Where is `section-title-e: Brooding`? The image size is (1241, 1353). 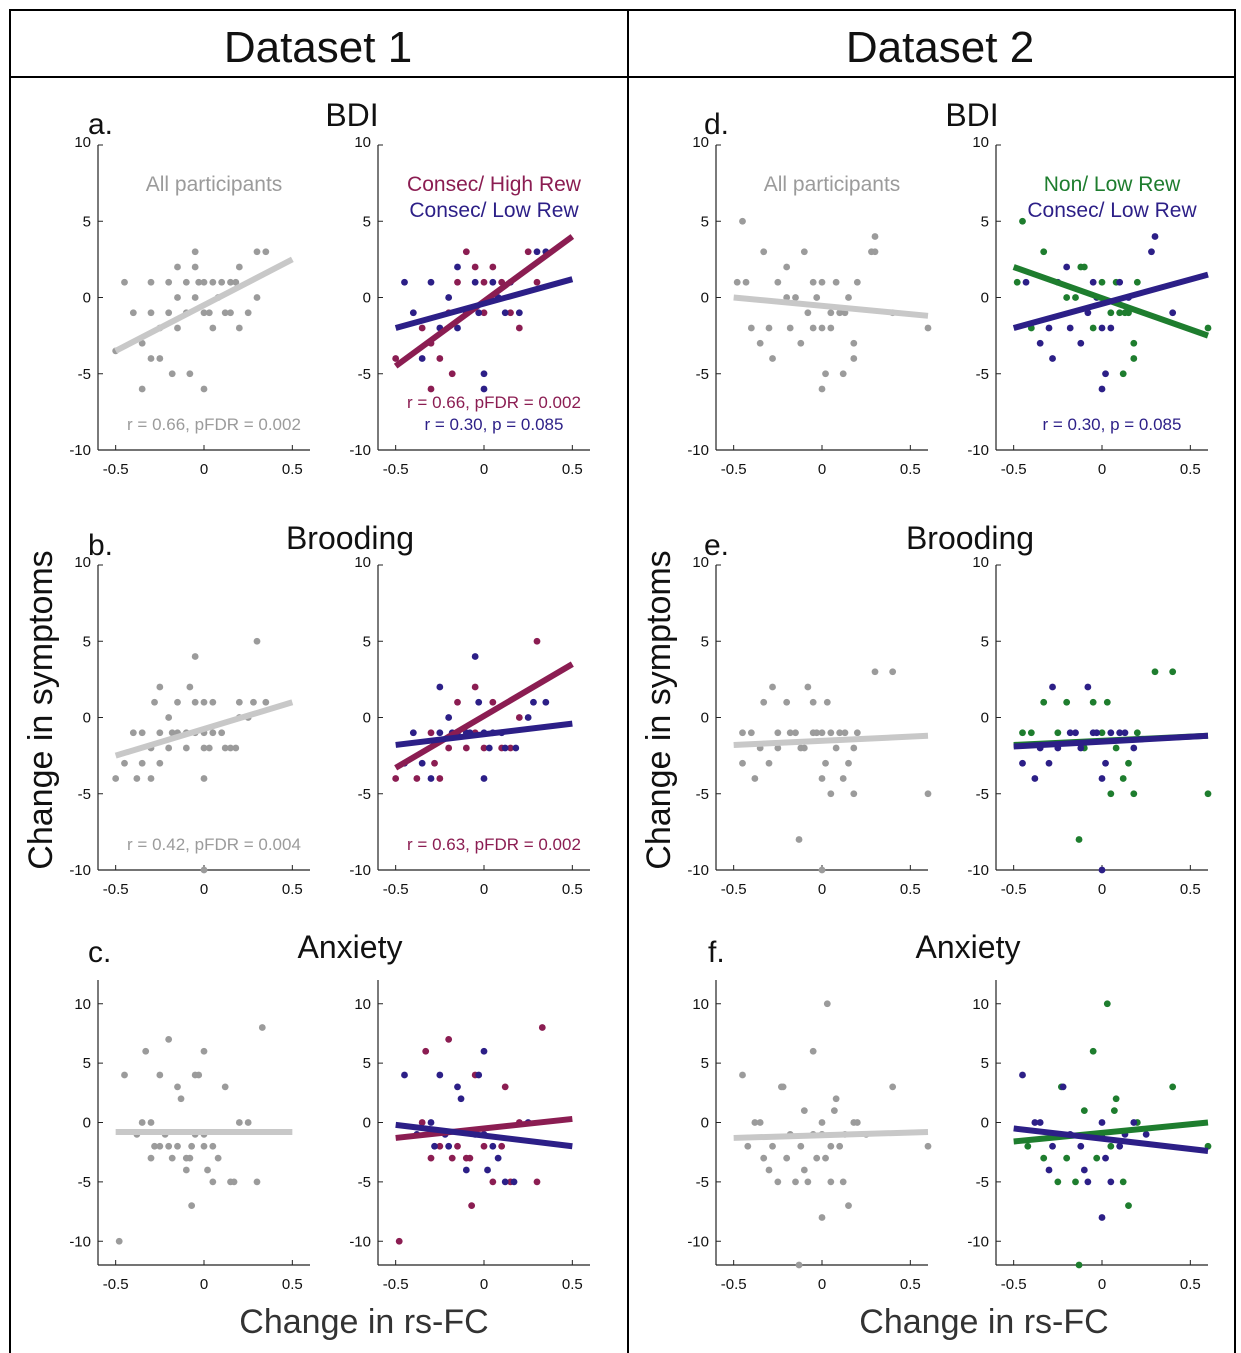 section-title-e: Brooding is located at coordinates (970, 538).